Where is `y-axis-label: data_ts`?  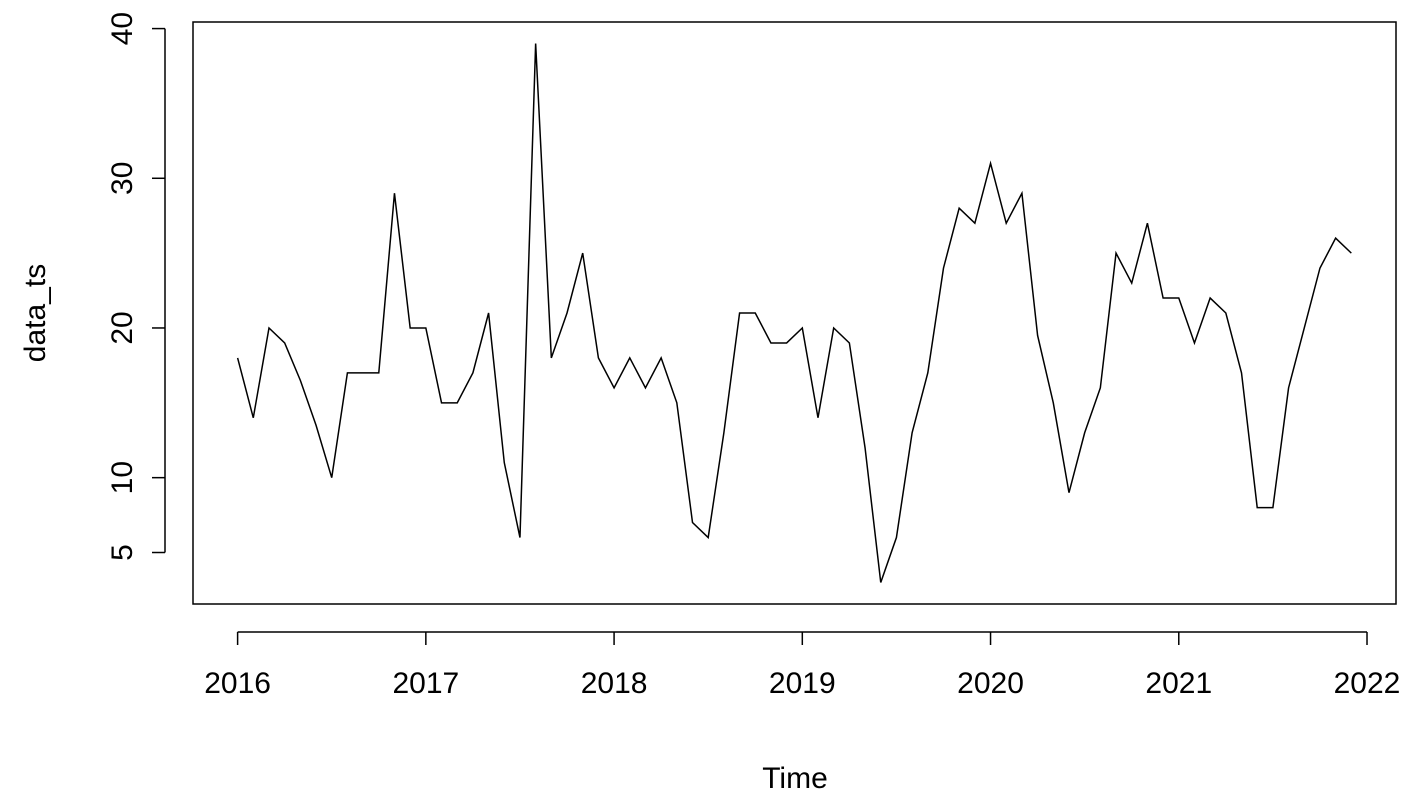
y-axis-label: data_ts is located at coordinates (35, 313).